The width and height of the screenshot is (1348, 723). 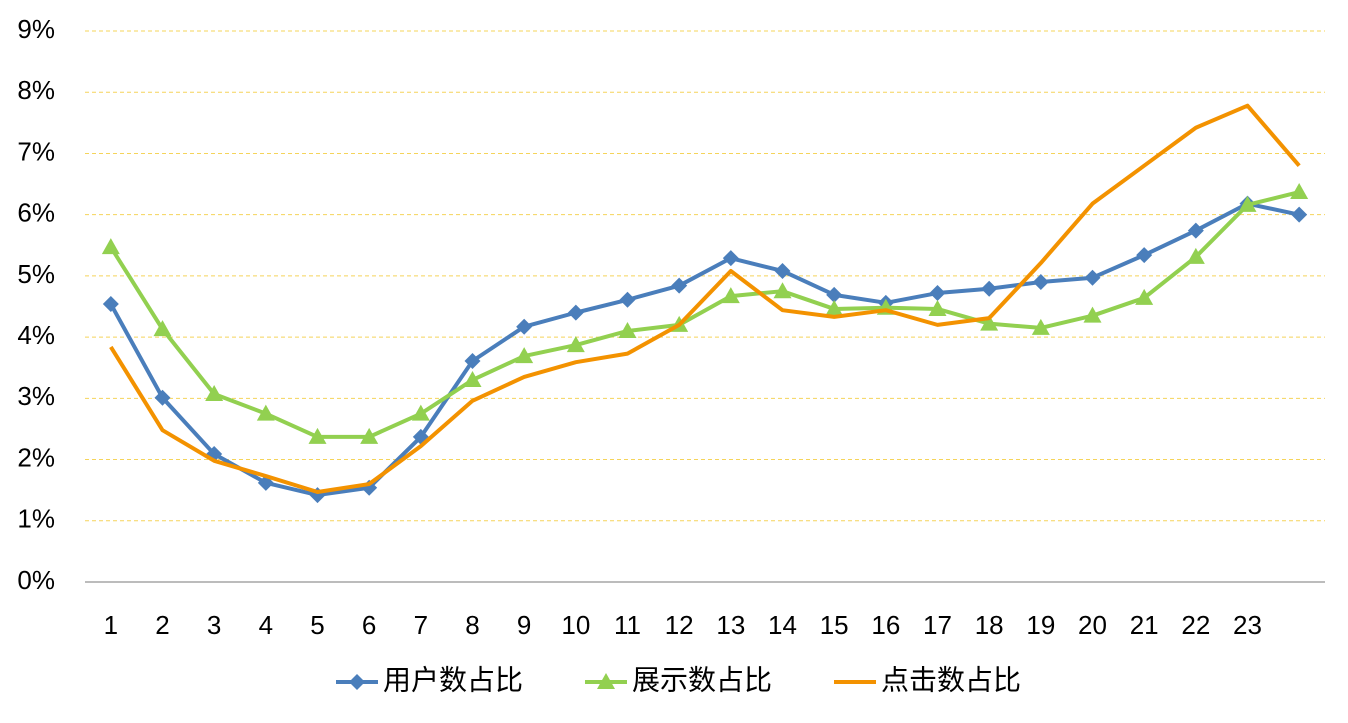 What do you see at coordinates (36, 274) in the screenshot?
I see `y-tick-label: 5%` at bounding box center [36, 274].